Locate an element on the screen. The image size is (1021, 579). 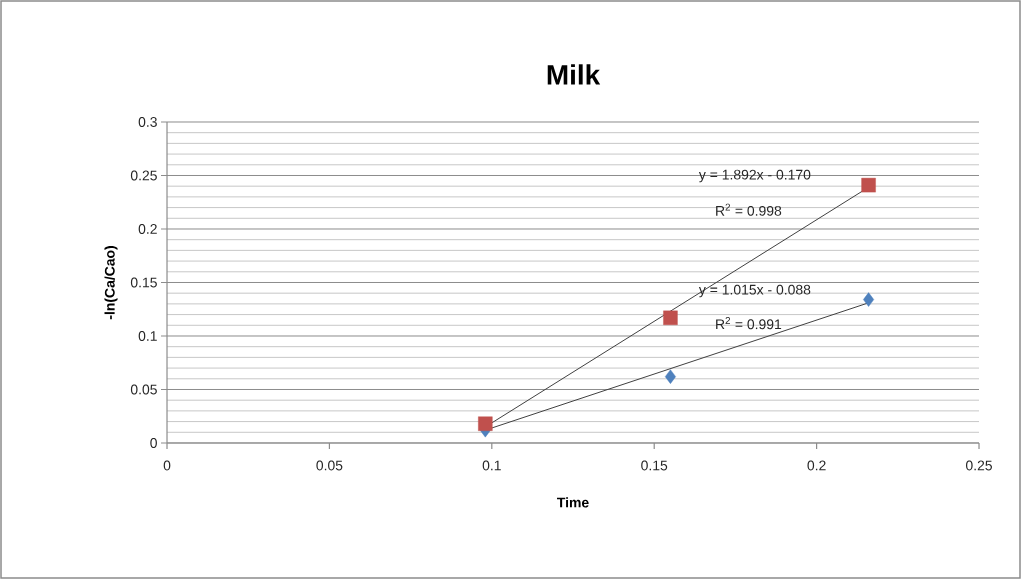
y-tick-label: 0.05 is located at coordinates (143, 389).